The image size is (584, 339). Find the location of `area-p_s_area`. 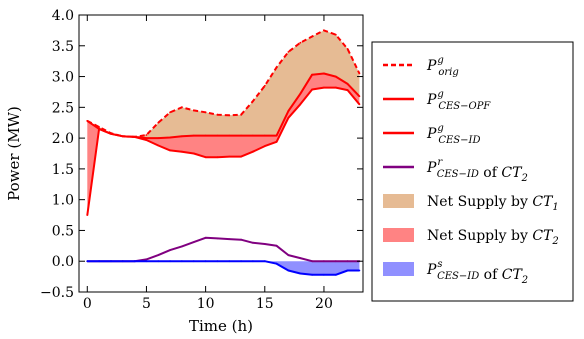

area-p_s_area is located at coordinates (223, 268).